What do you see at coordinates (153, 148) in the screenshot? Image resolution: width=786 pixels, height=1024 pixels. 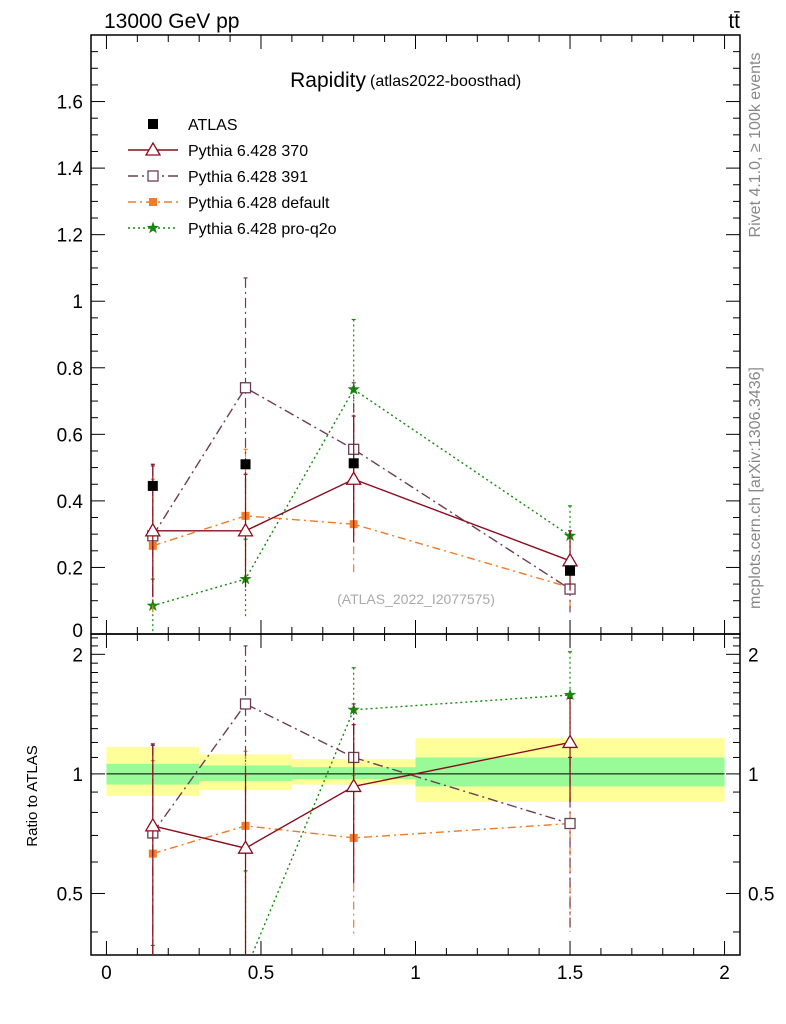 I see `legend-marker-p370` at bounding box center [153, 148].